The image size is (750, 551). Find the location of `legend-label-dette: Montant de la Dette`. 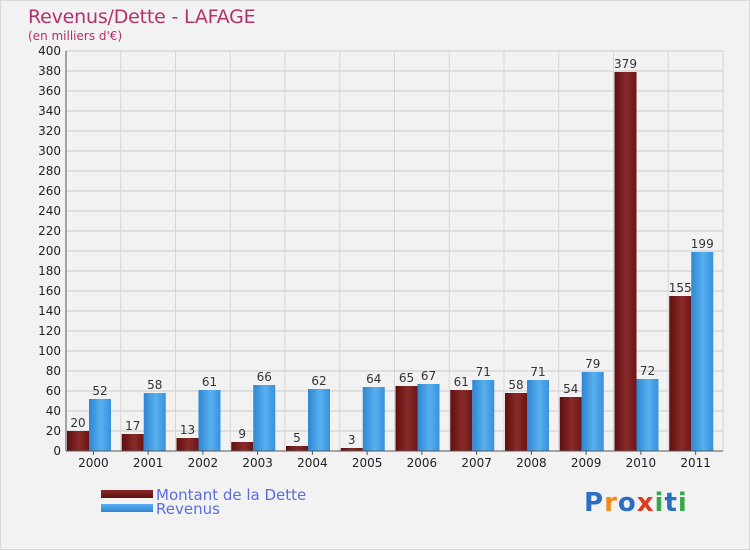

legend-label-dette: Montant de la Dette is located at coordinates (231, 495).